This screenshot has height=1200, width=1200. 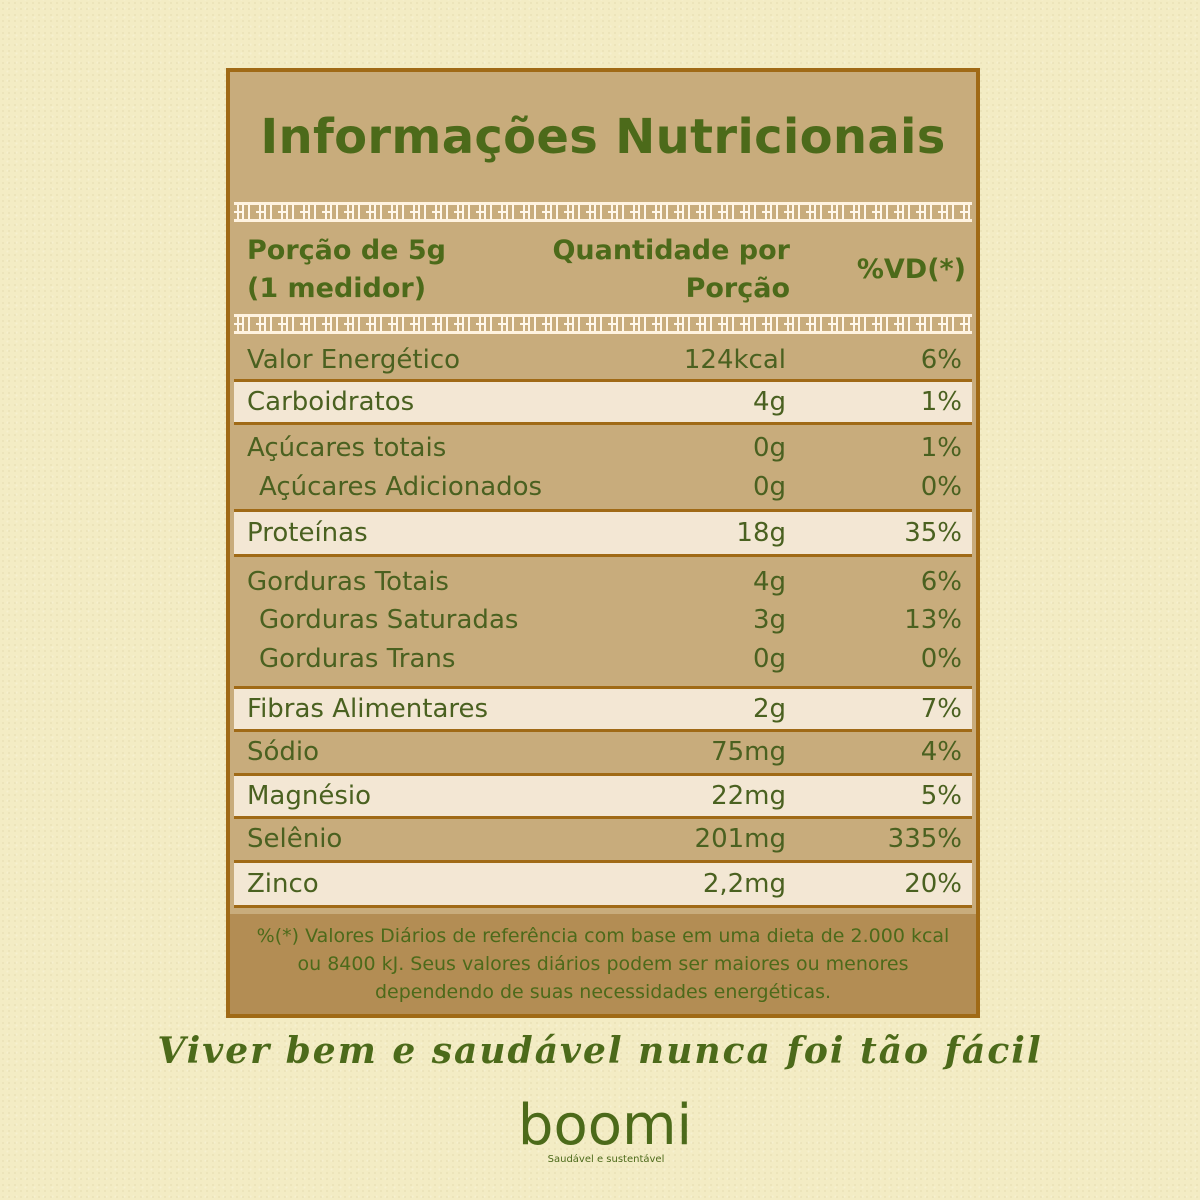 I want to click on table-row-energy: Valor Energético 124kcal 6%, so click(x=603, y=360).